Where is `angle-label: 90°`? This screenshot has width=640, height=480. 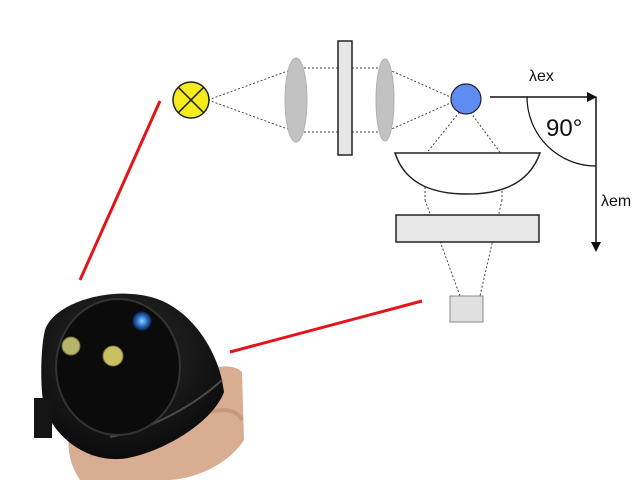
angle-label: 90° is located at coordinates (564, 128).